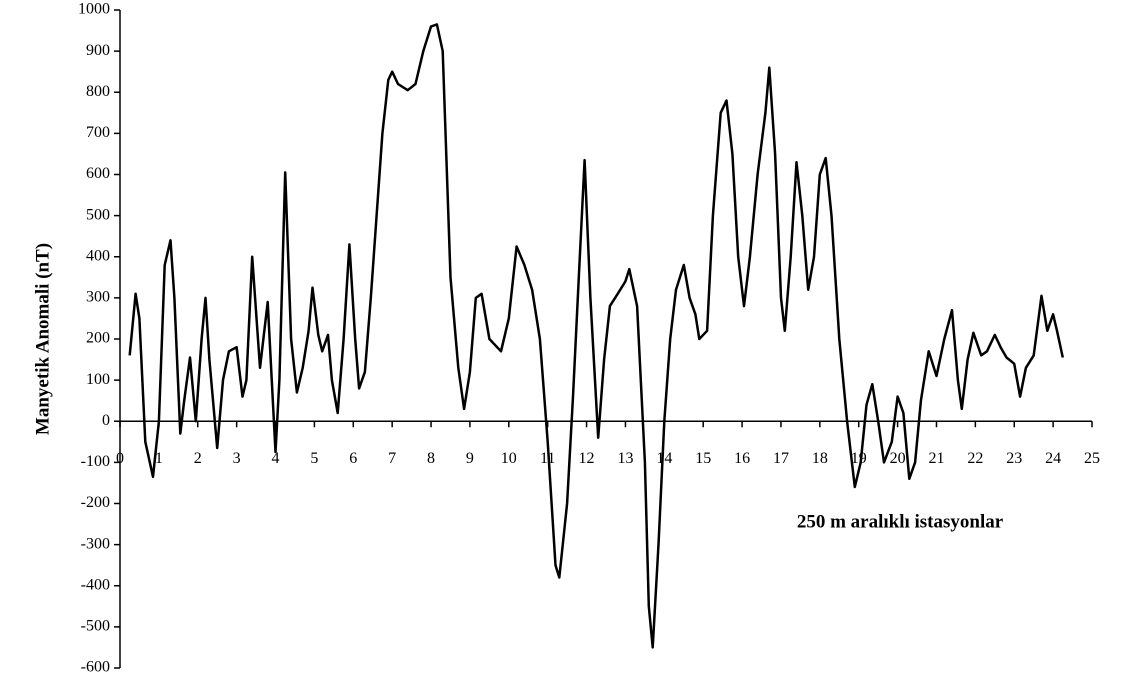 The image size is (1123, 688). Describe the element at coordinates (94, 9) in the screenshot. I see `y-tick-label: 1000` at that location.